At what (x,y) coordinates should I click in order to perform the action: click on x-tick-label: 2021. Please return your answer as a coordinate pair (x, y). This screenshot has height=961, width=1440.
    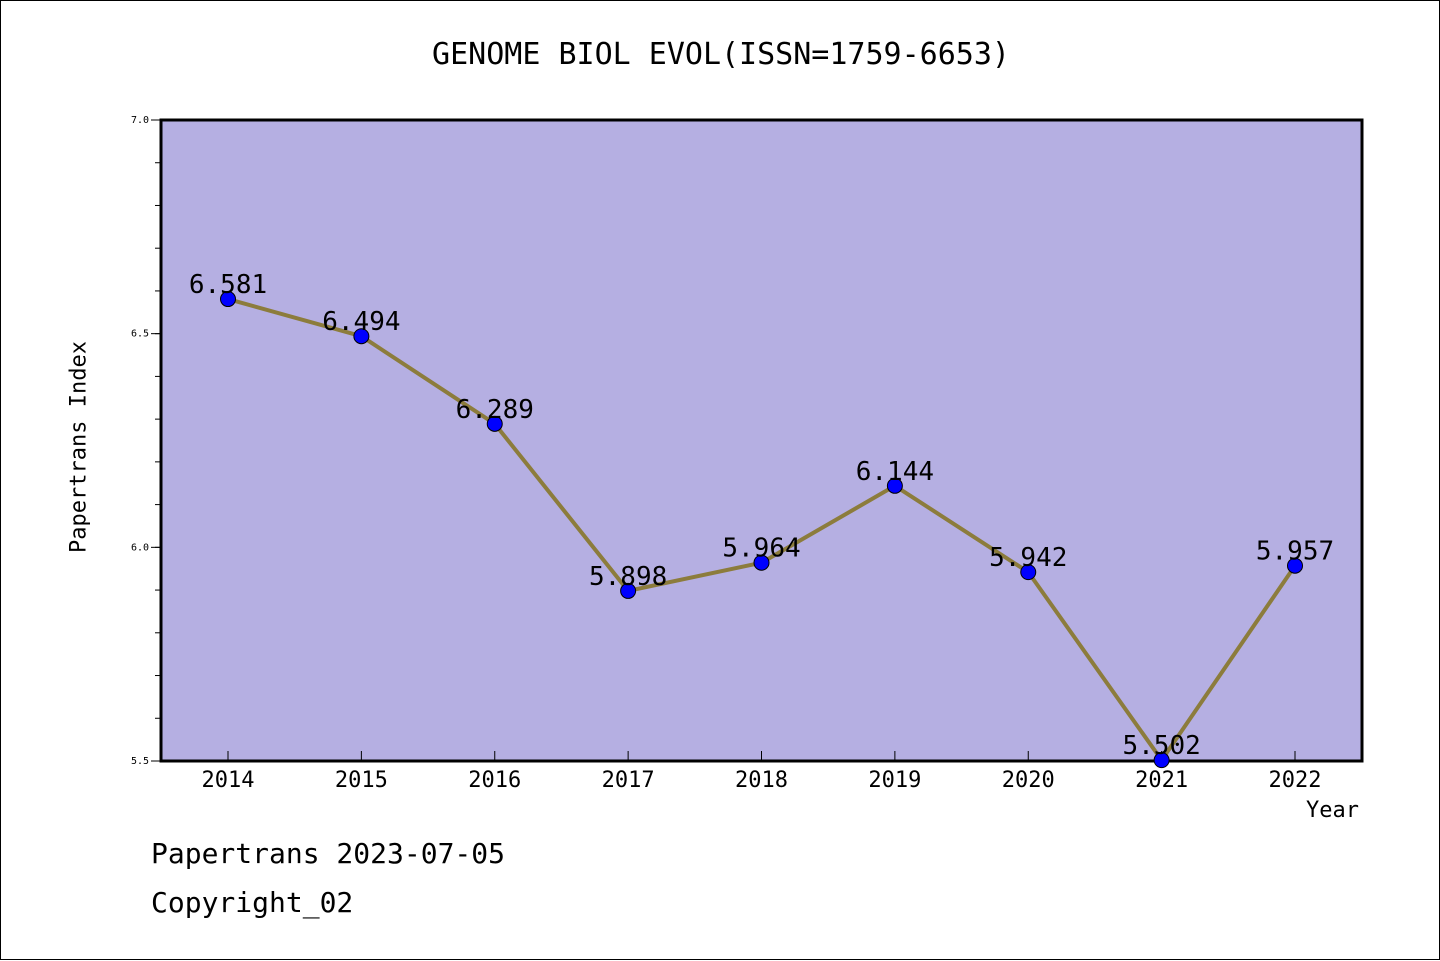
    Looking at the image, I should click on (1161, 780).